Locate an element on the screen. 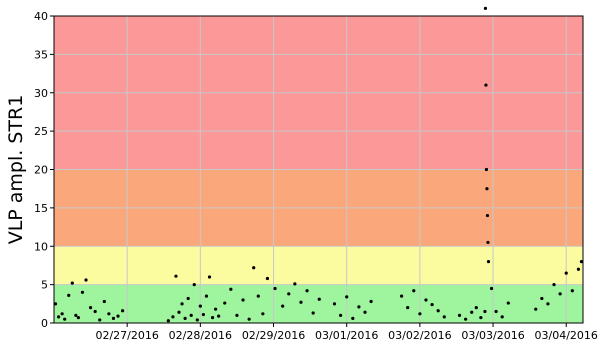 The image size is (609, 345). x-tick-label: 03/02/2016 is located at coordinates (419, 335).